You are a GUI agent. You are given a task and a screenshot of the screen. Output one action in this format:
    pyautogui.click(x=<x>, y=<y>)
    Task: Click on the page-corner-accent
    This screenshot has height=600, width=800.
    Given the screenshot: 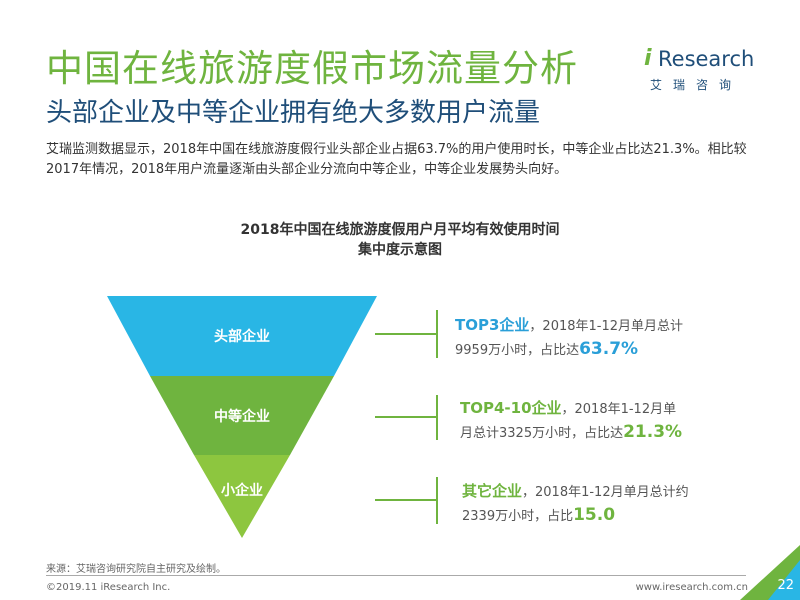 What is the action you would take?
    pyautogui.click(x=784, y=580)
    